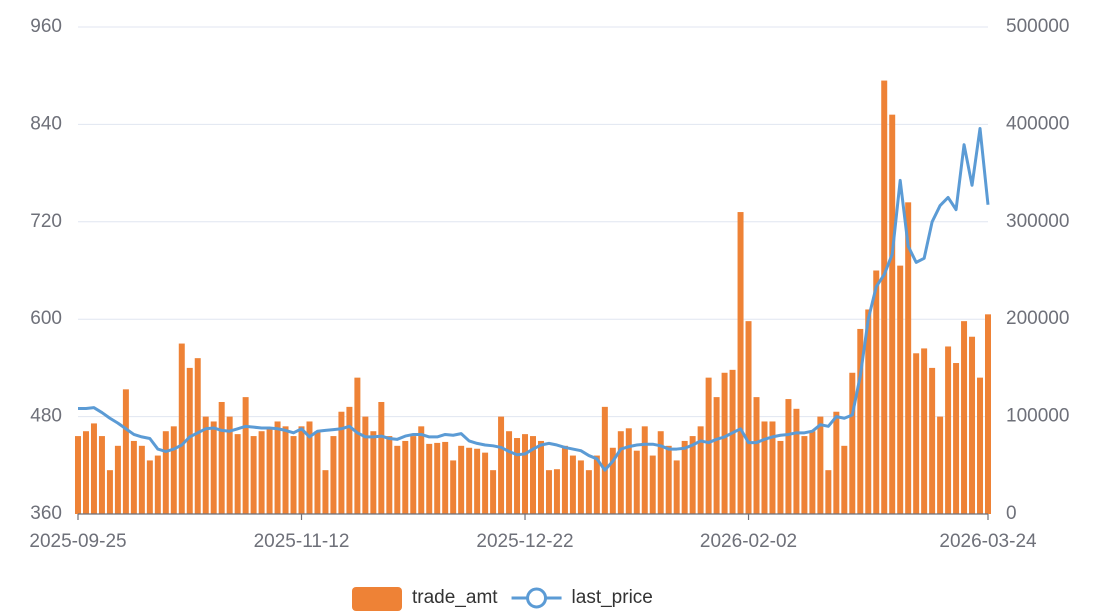 This screenshot has height=613, width=1099. Describe the element at coordinates (46, 318) in the screenshot. I see `y-tick-label: 600` at that location.